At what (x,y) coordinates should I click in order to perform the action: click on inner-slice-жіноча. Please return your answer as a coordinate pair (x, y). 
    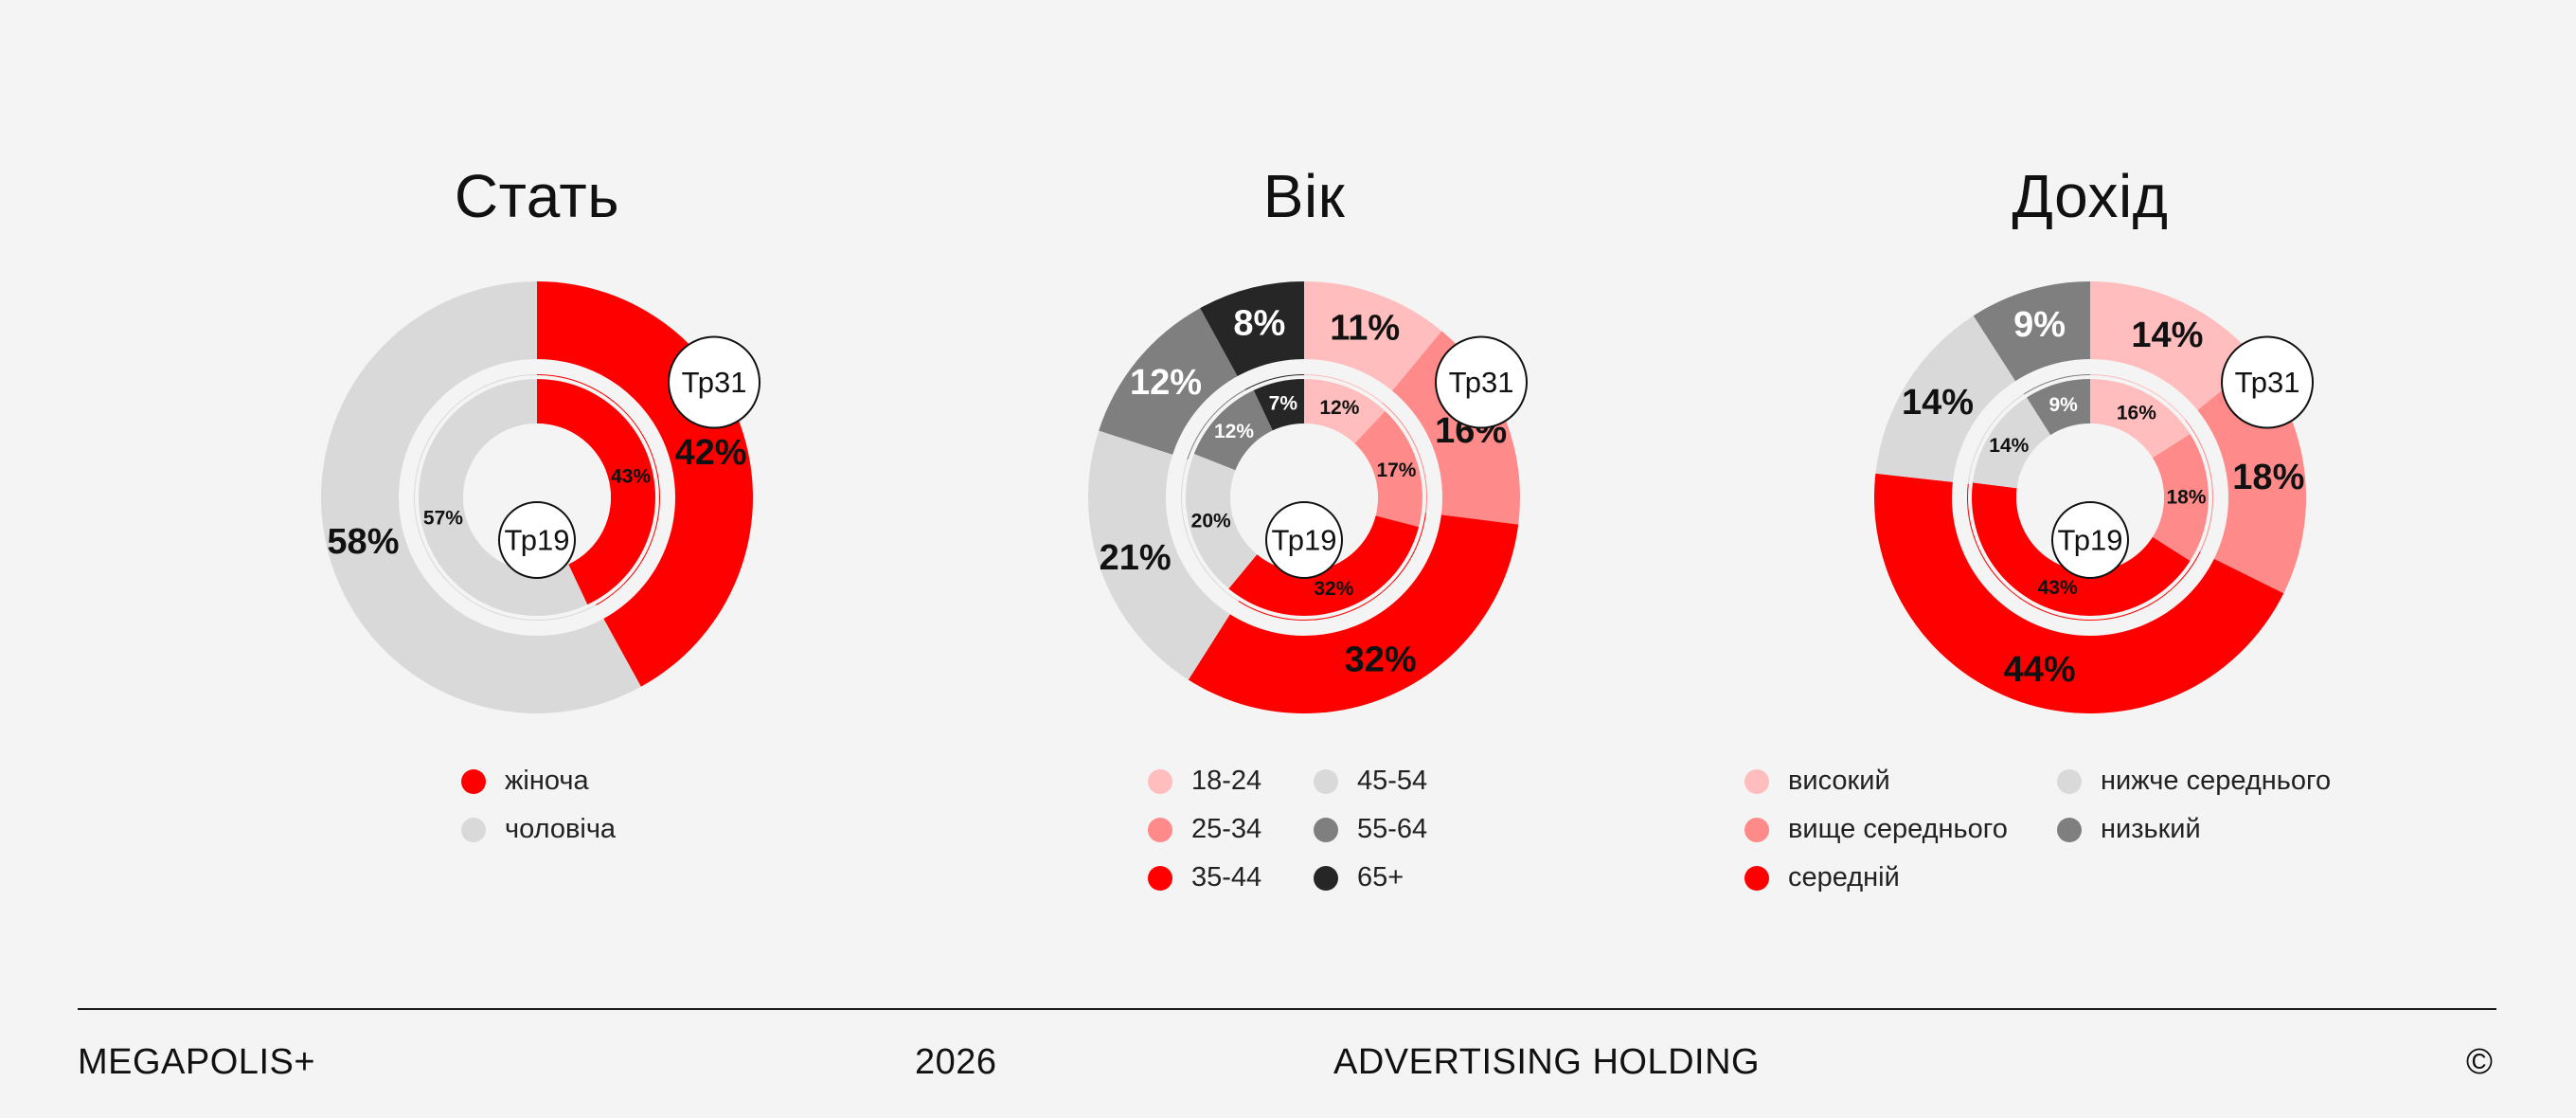
    Looking at the image, I should click on (596, 492).